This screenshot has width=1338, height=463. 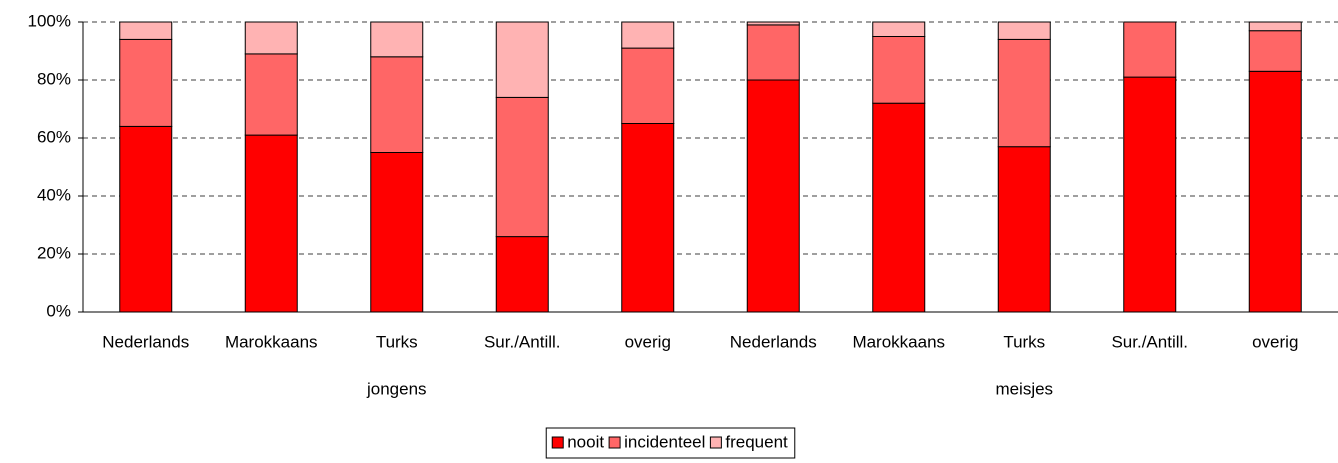 What do you see at coordinates (54, 252) in the screenshot?
I see `y-tick-label: 20%` at bounding box center [54, 252].